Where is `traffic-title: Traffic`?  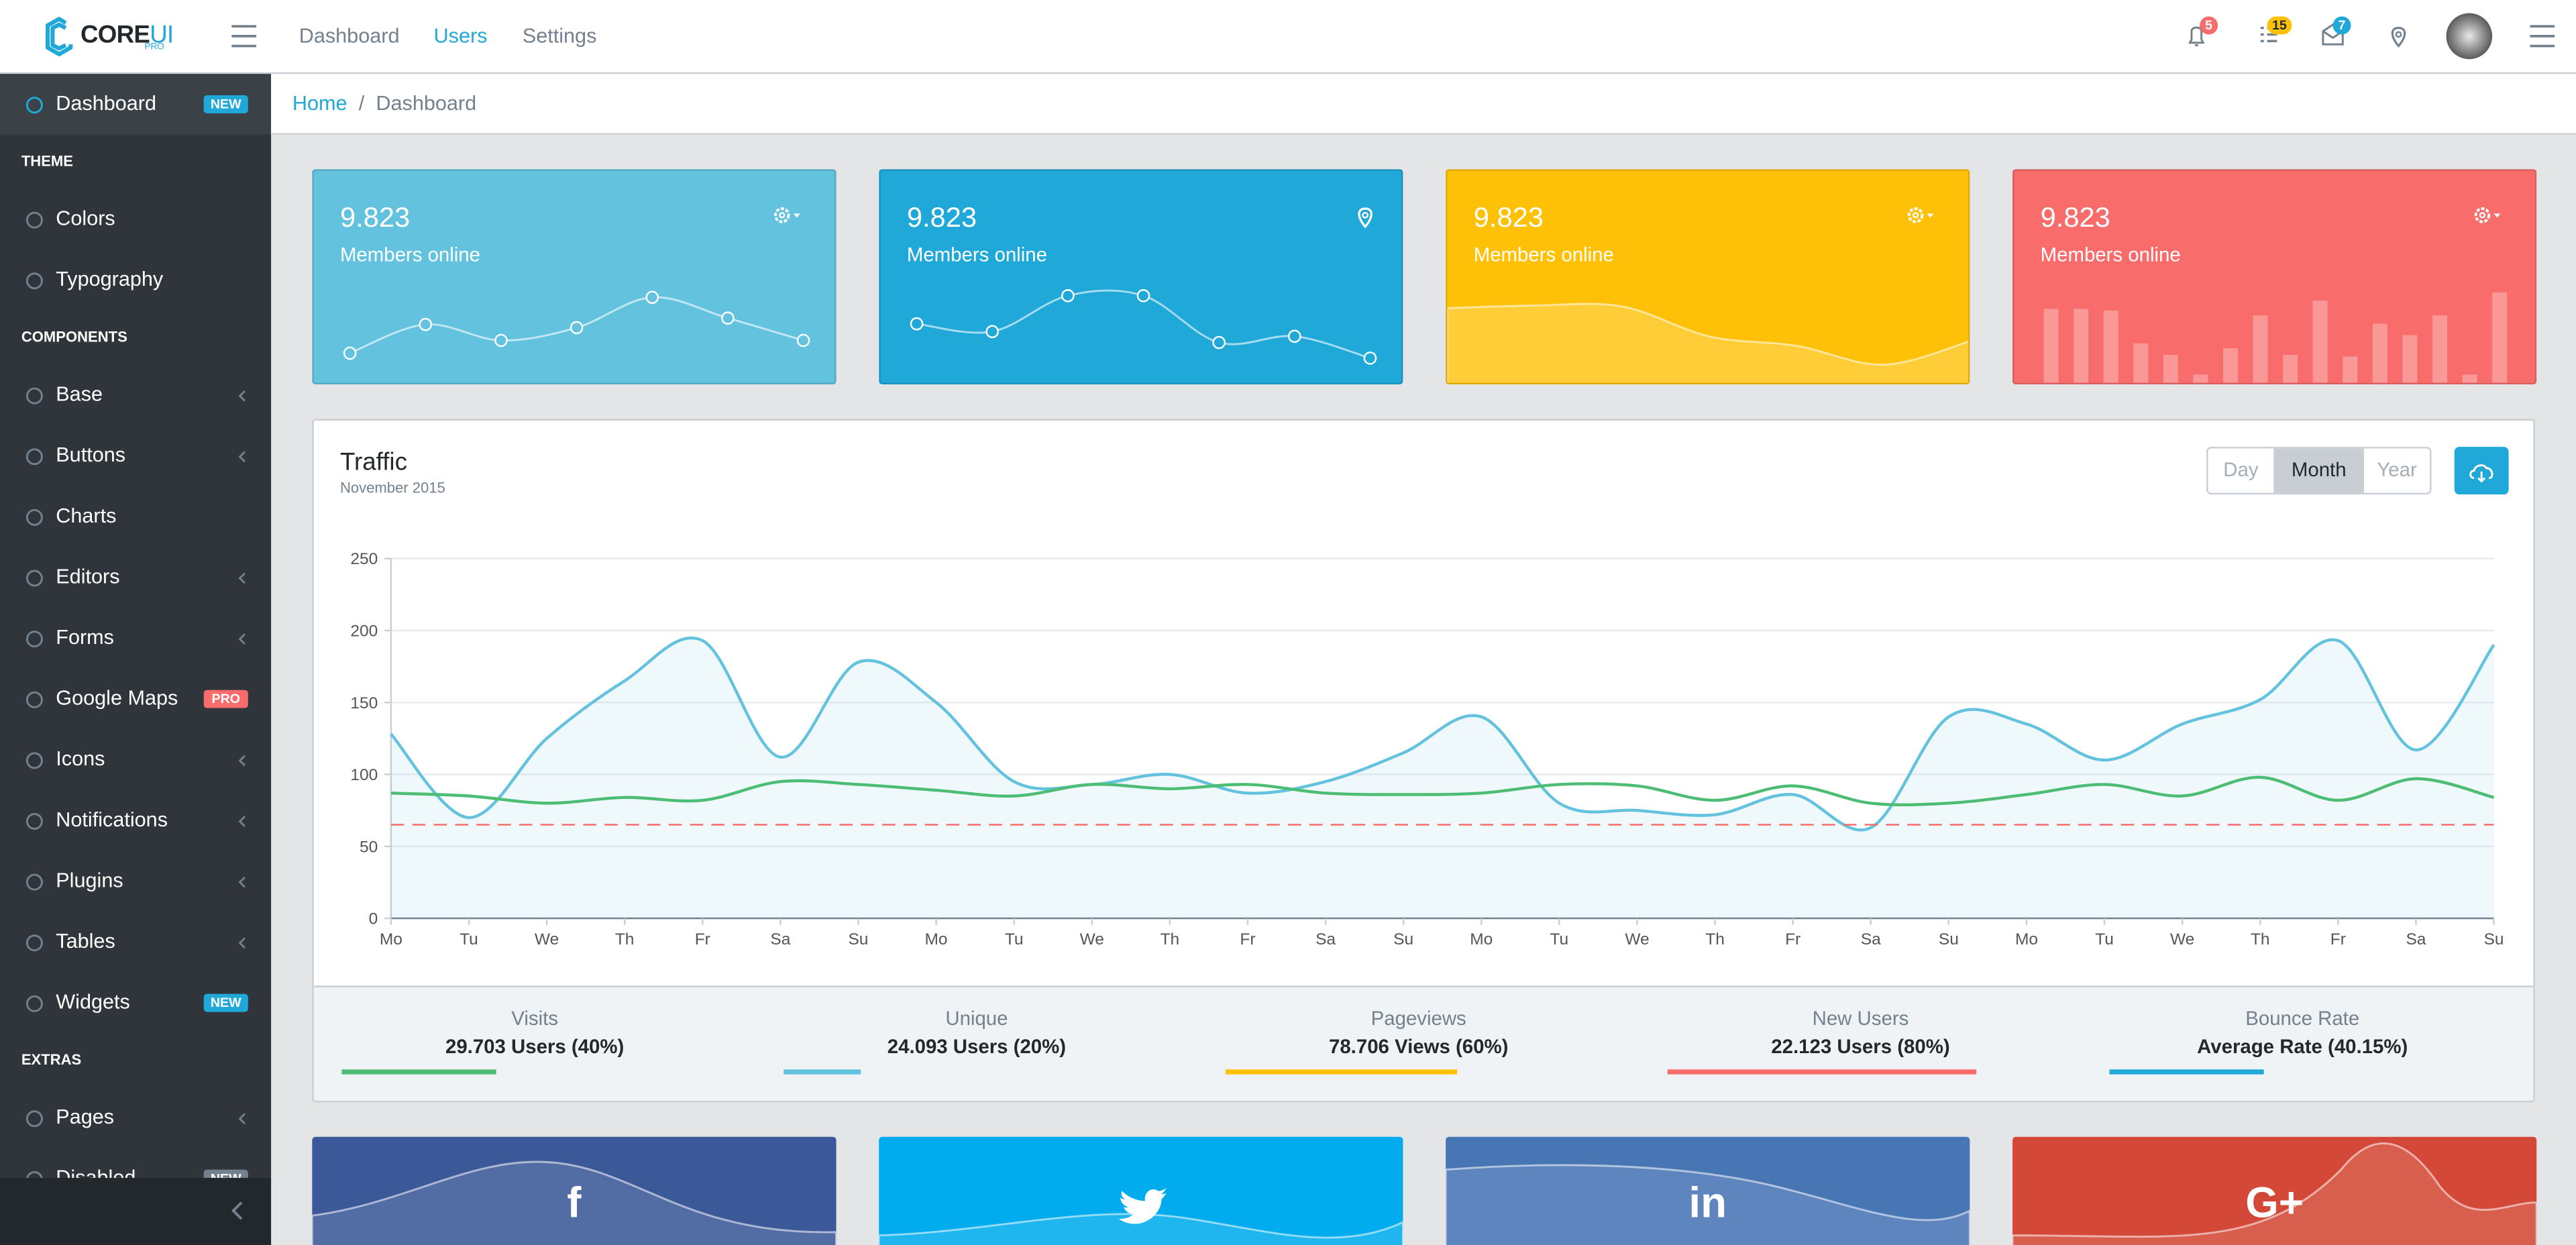
traffic-title: Traffic is located at coordinates (373, 462).